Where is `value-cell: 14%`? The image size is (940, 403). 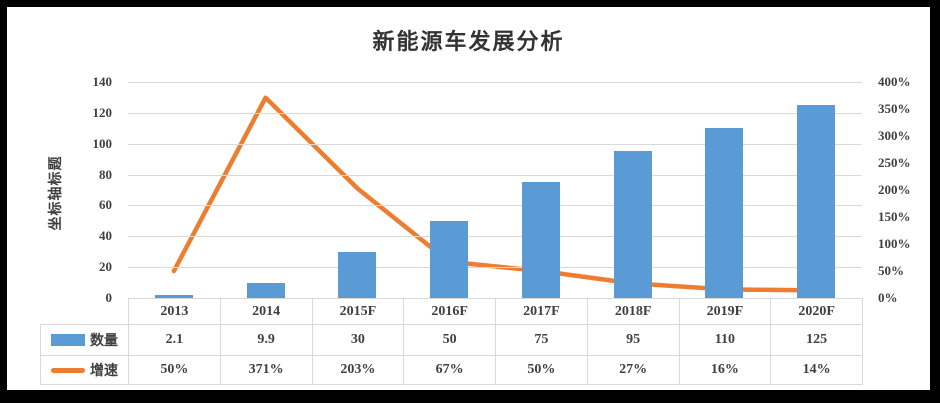 value-cell: 14% is located at coordinates (816, 370).